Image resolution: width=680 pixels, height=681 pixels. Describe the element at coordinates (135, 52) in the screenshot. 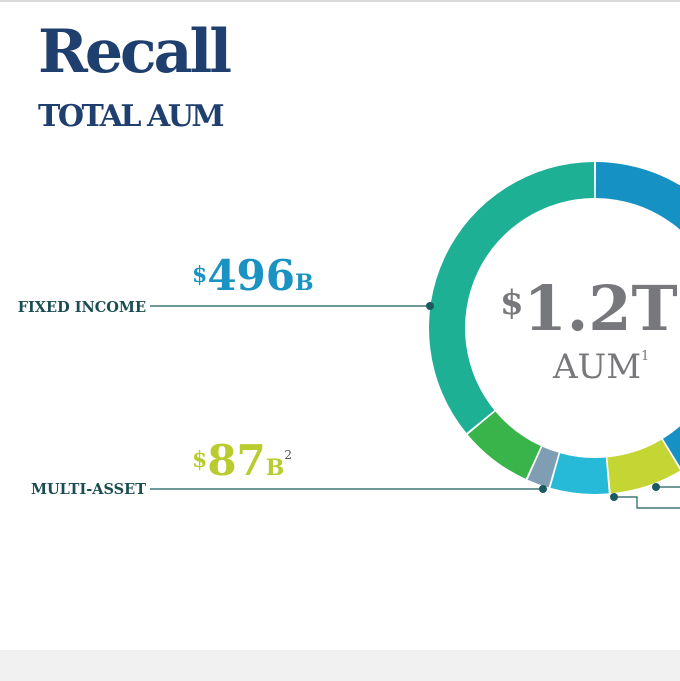

I see `page-title: Recall` at that location.